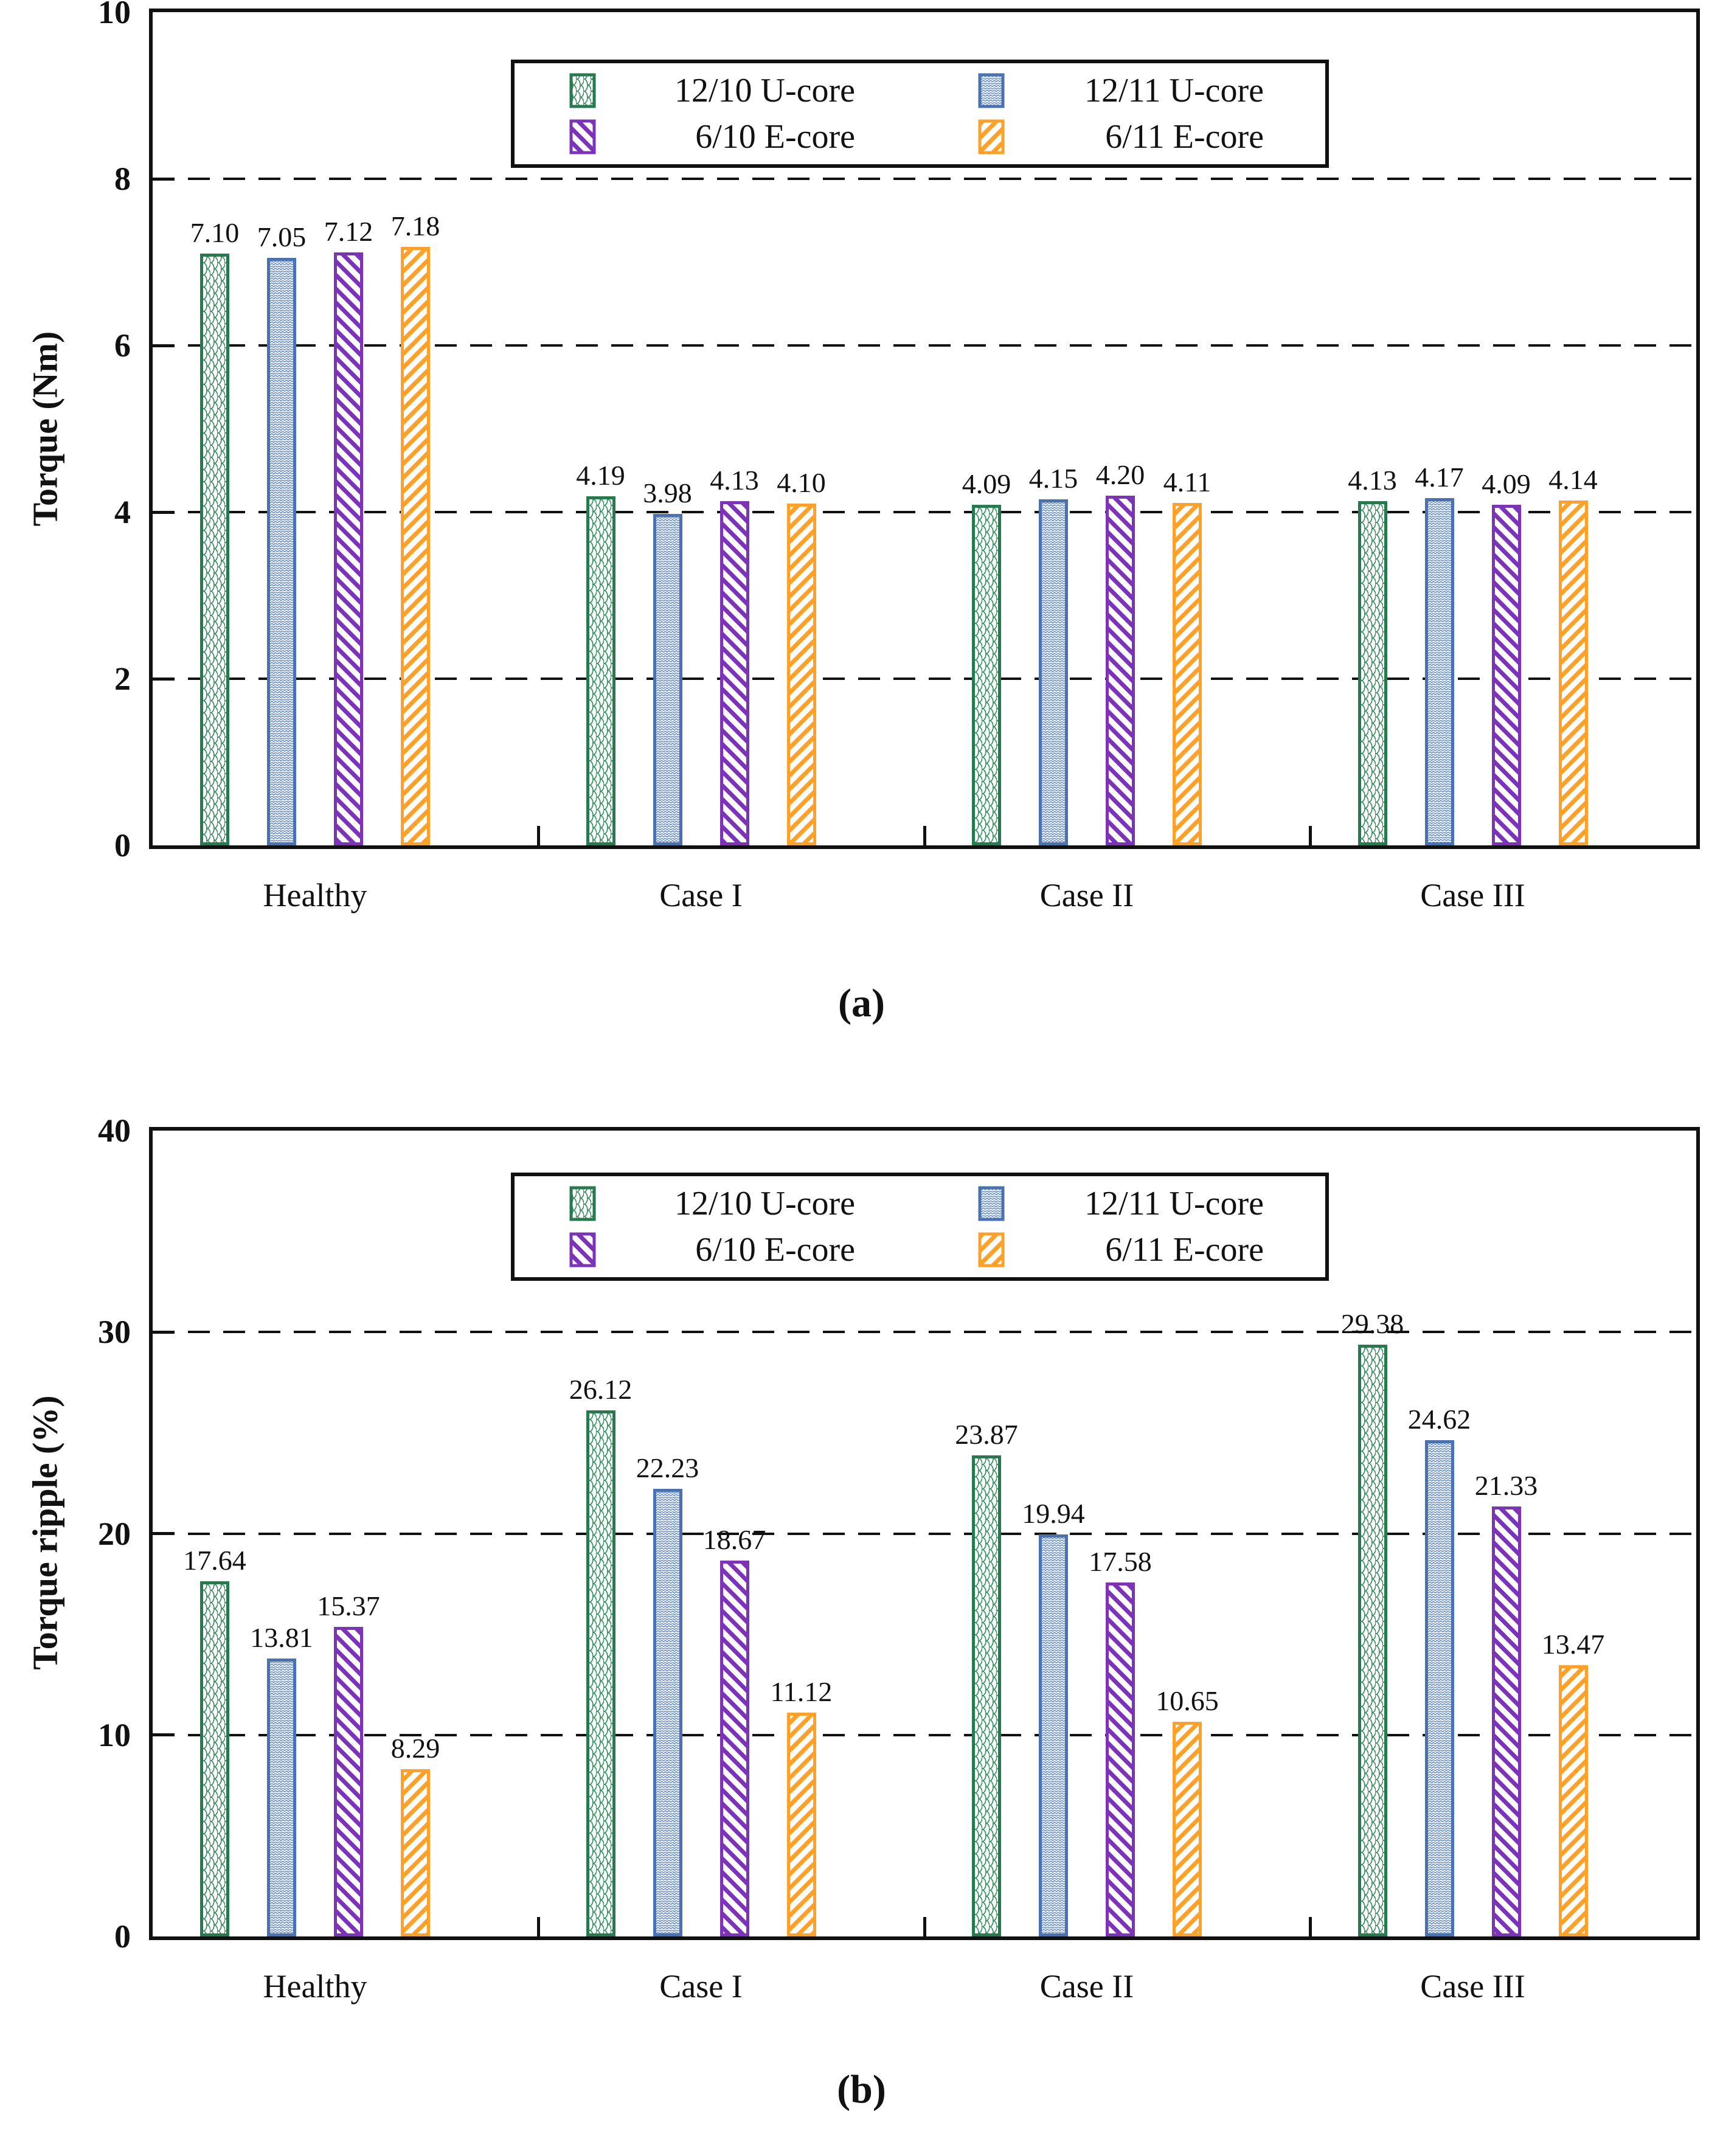 The width and height of the screenshot is (1723, 2156). I want to click on bar-12-10-u-core-healthy, so click(214, 1758).